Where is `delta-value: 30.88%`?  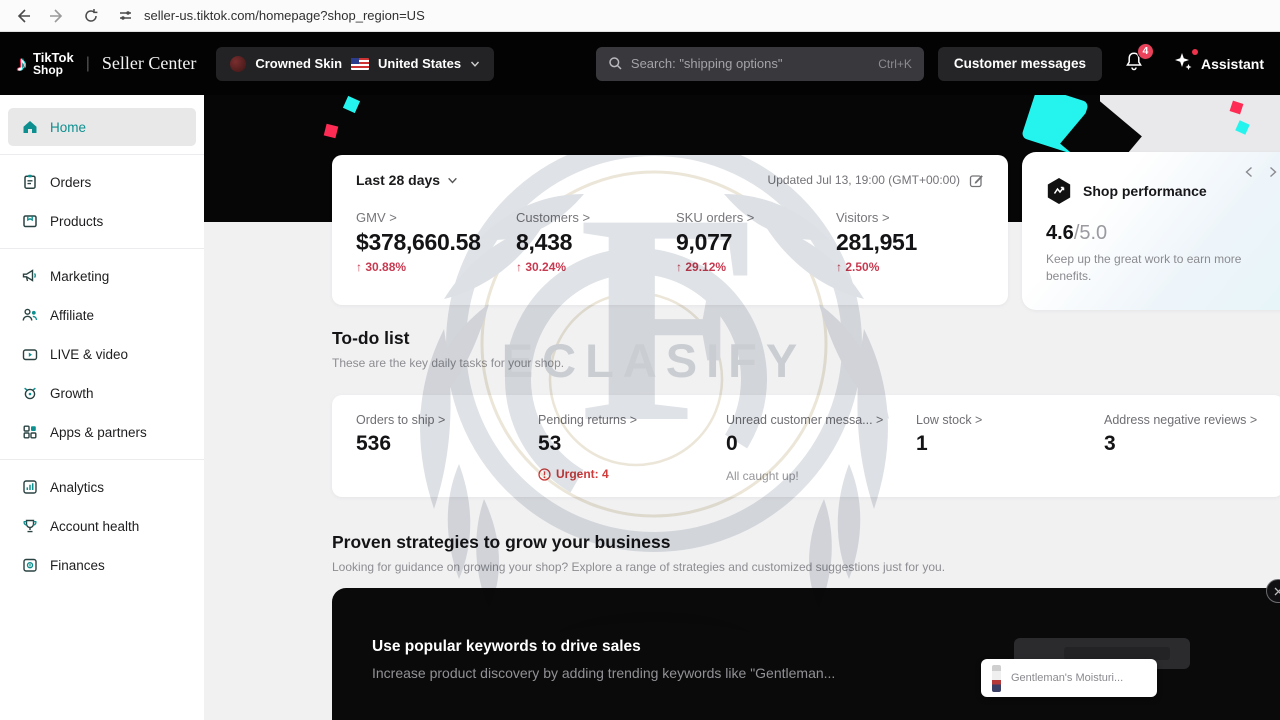
delta-value: 30.88% is located at coordinates (386, 267).